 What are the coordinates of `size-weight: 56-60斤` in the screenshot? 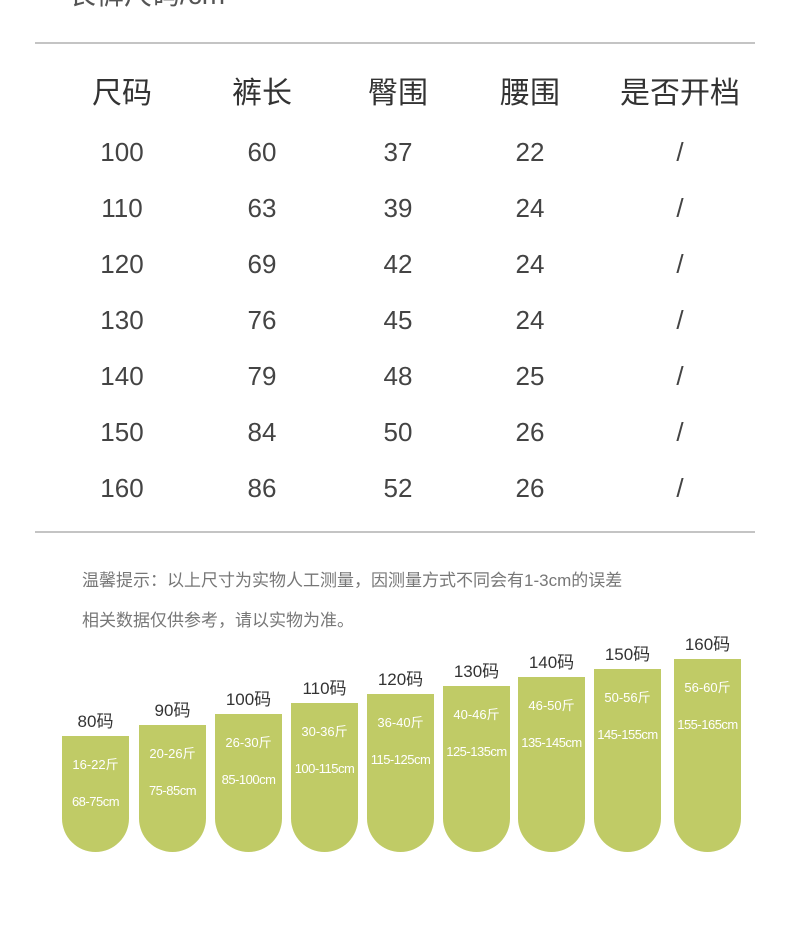 It's located at (707, 687).